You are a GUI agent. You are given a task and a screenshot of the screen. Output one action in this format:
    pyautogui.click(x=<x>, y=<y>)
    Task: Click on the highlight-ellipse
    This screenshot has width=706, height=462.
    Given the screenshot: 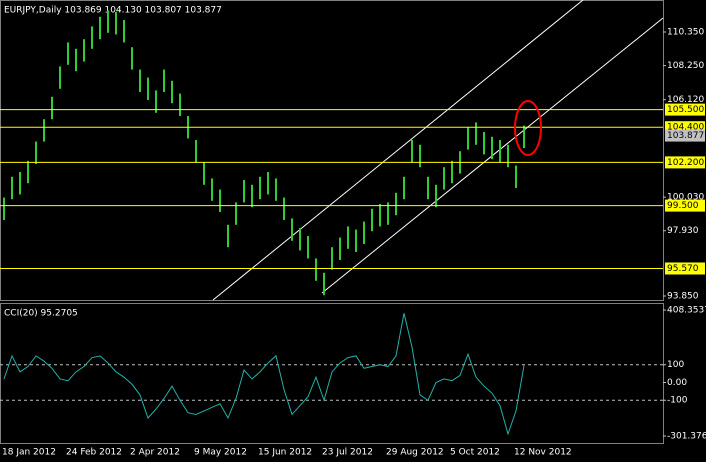 What is the action you would take?
    pyautogui.click(x=528, y=128)
    